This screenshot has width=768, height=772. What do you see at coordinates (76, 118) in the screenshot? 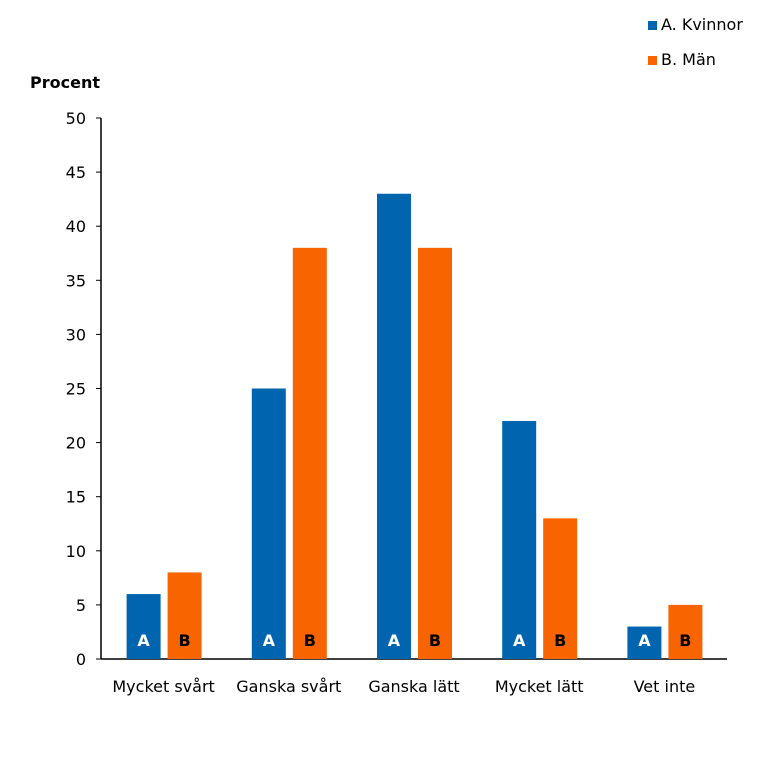
I see `y-tick-label: 50` at bounding box center [76, 118].